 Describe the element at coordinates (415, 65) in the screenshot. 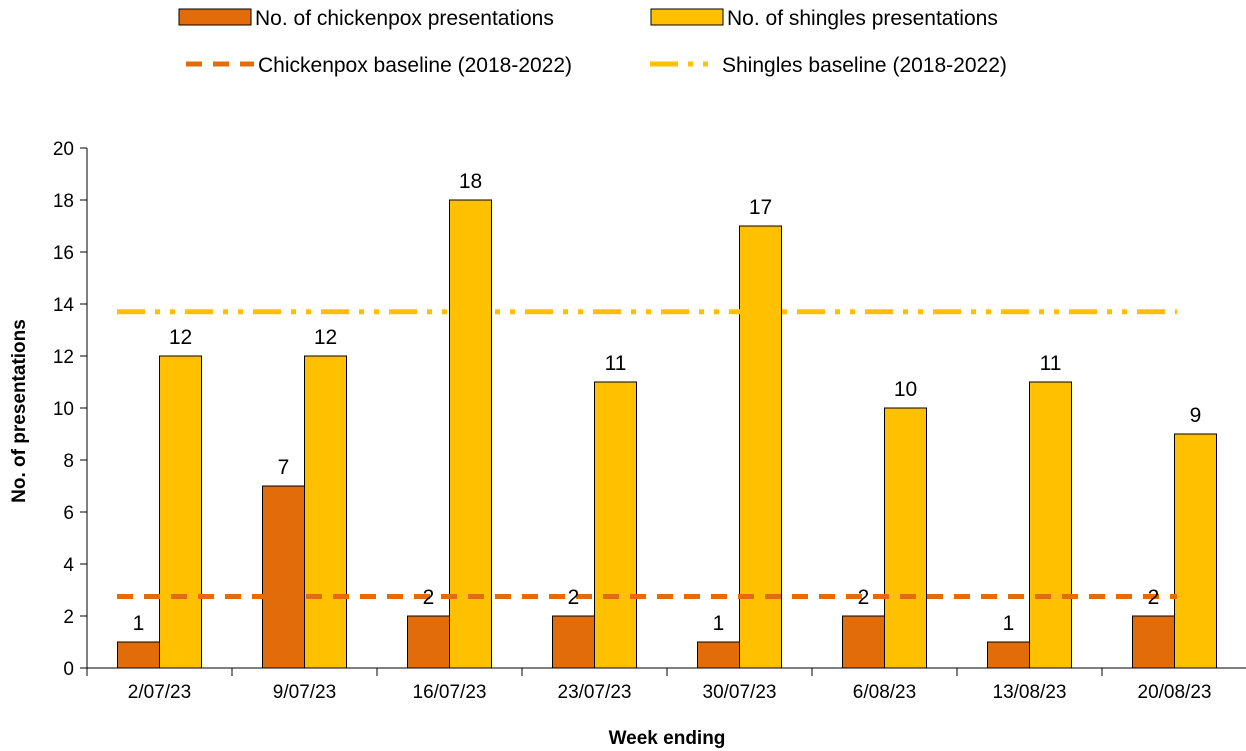

I see `legend-chickenpox-baseline-label: Chickenpox baseline (2018-2022)` at that location.